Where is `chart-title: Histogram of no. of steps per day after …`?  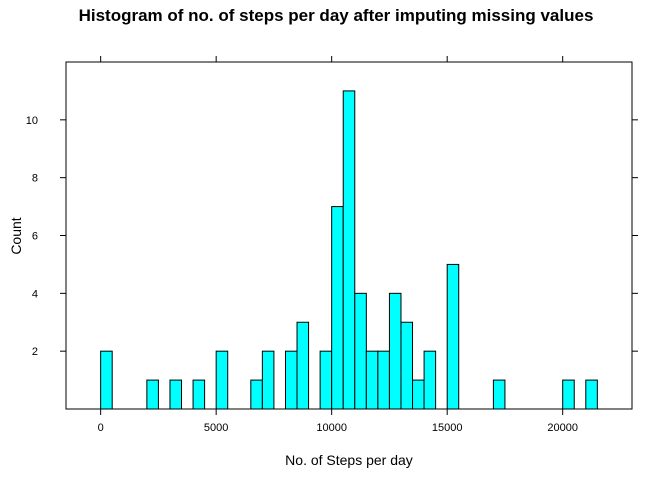 chart-title: Histogram of no. of steps per day after … is located at coordinates (336, 15).